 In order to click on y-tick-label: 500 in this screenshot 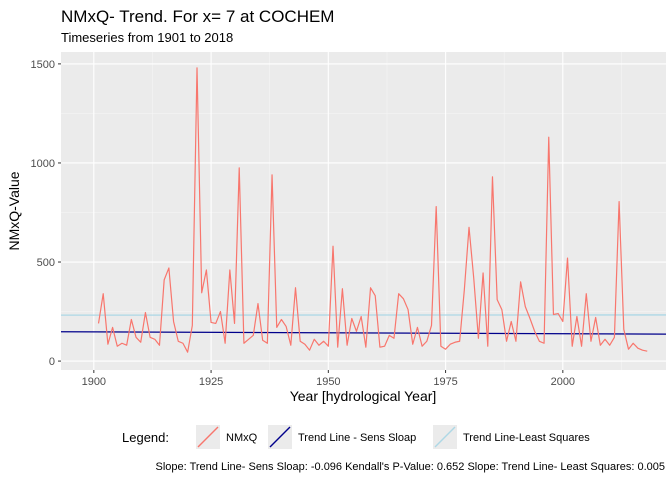, I will do `click(46, 263)`.